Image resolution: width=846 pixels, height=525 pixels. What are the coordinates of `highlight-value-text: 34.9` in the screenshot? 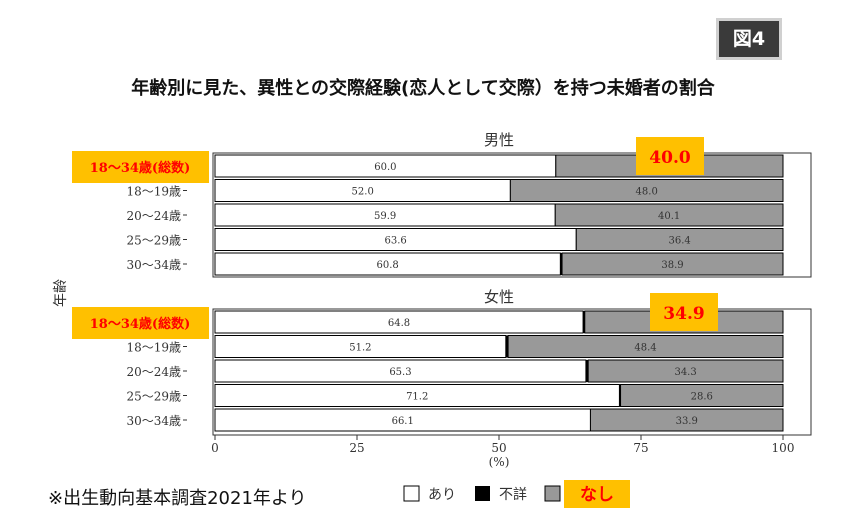 It's located at (683, 314).